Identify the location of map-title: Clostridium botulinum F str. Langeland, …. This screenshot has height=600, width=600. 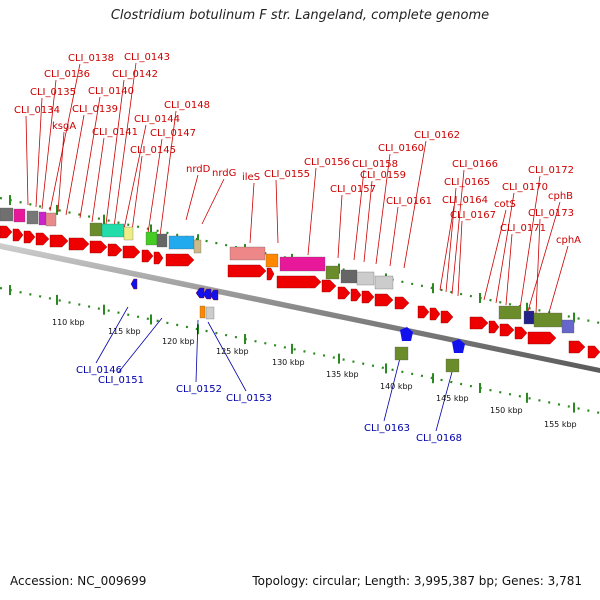
(300, 15).